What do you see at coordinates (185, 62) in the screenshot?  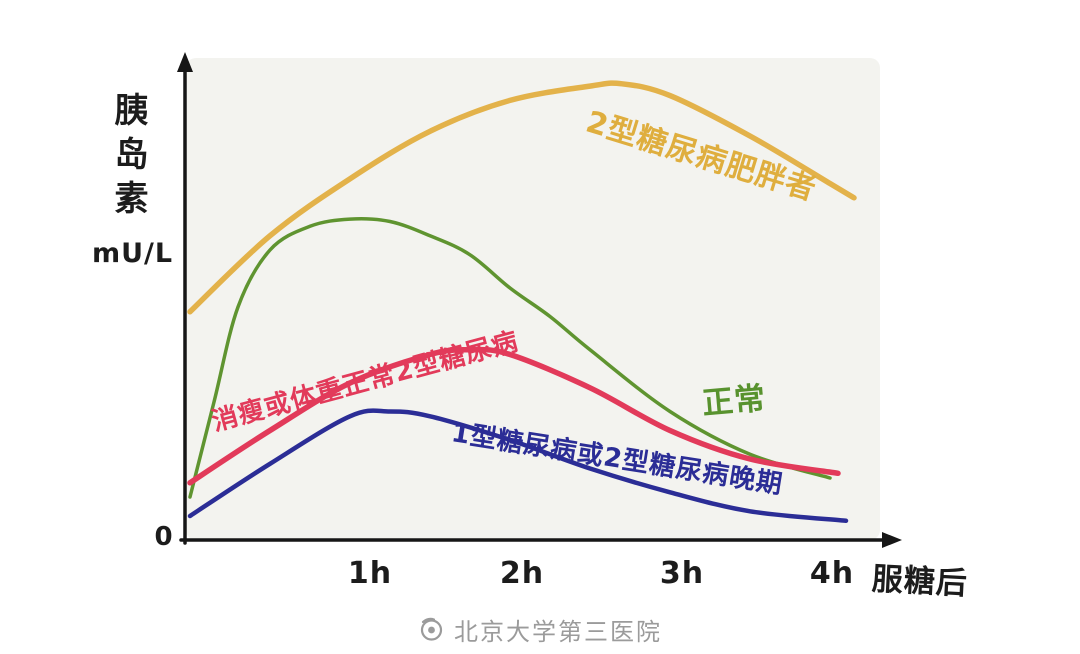 I see `y-axis-arrow-icon` at bounding box center [185, 62].